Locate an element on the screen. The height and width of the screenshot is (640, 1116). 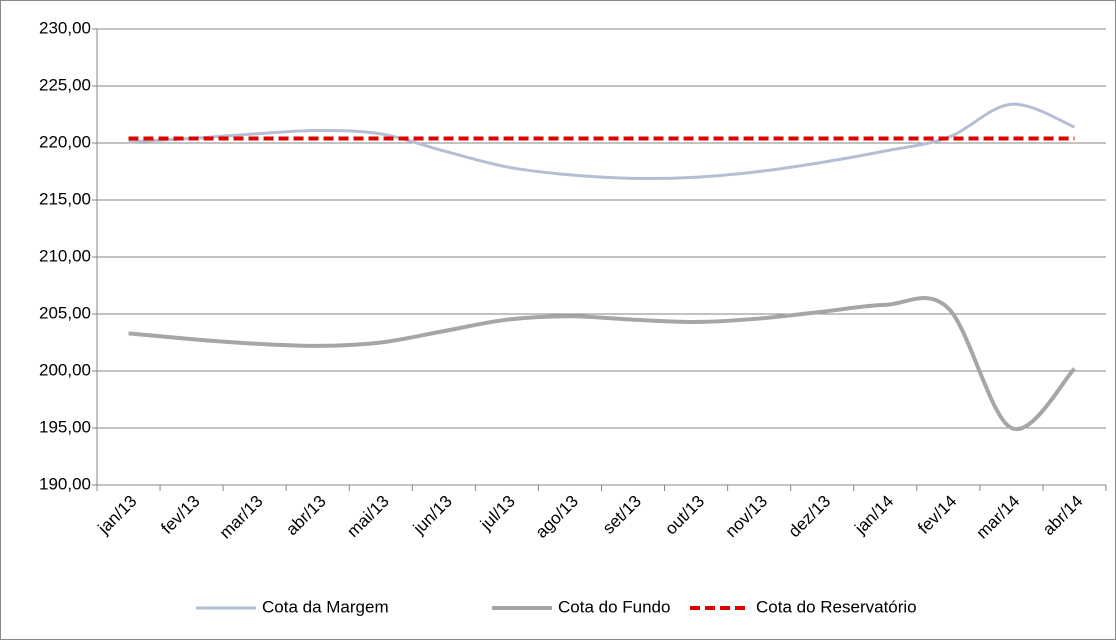
y-tick-label: 210,00 is located at coordinates (65, 255).